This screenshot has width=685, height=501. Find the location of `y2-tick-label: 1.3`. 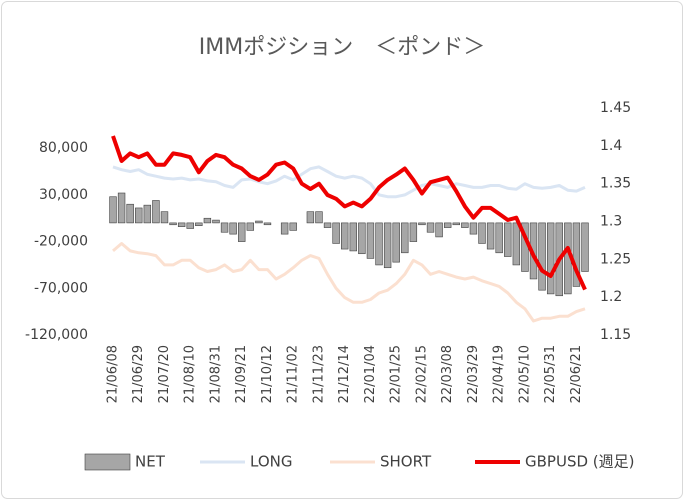

y2-tick-label: 1.3 is located at coordinates (611, 222).